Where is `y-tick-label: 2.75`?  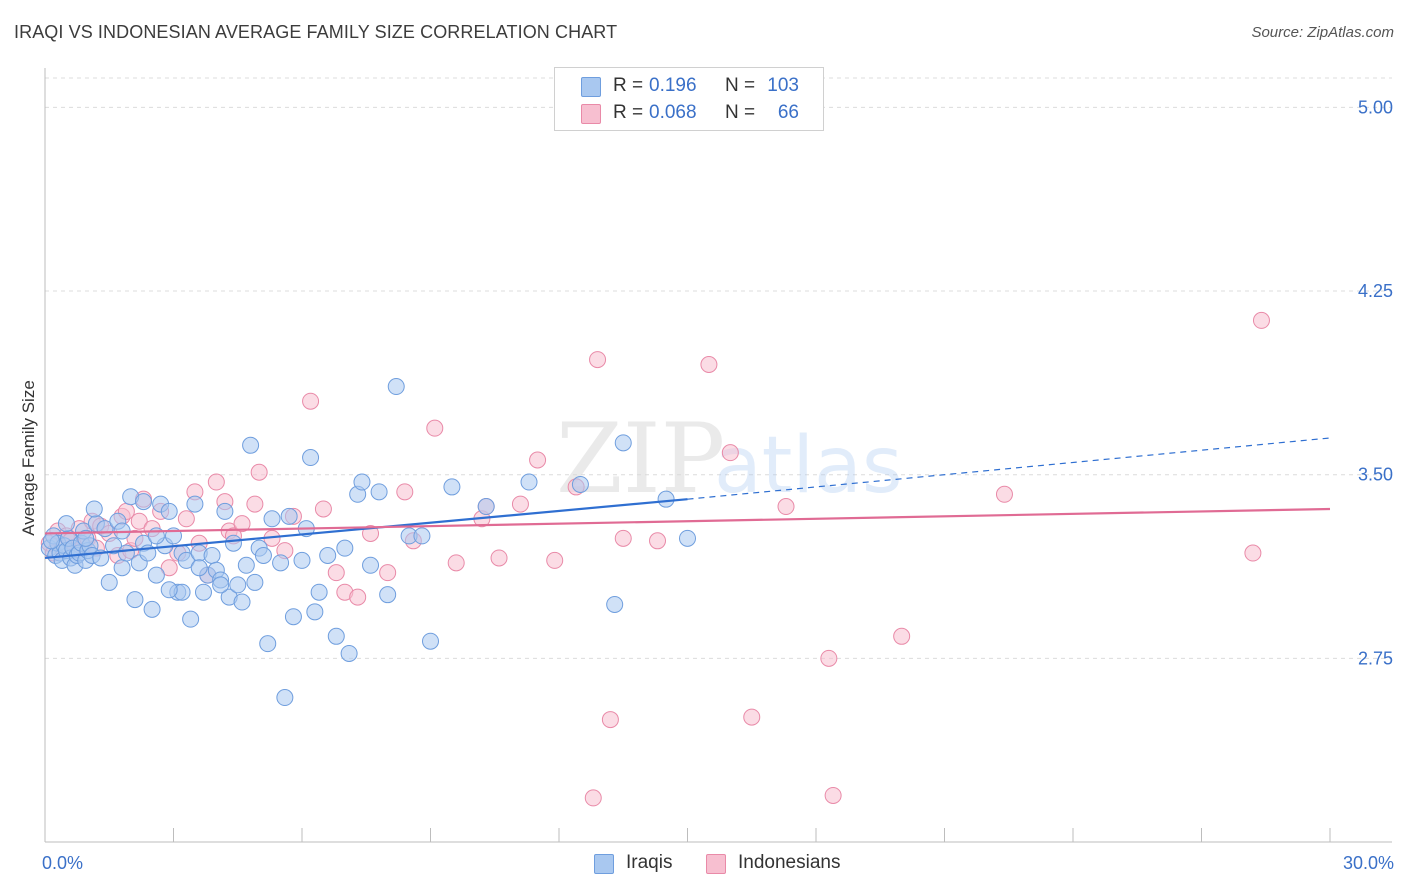 y-tick-label: 2.75 is located at coordinates (1375, 658).